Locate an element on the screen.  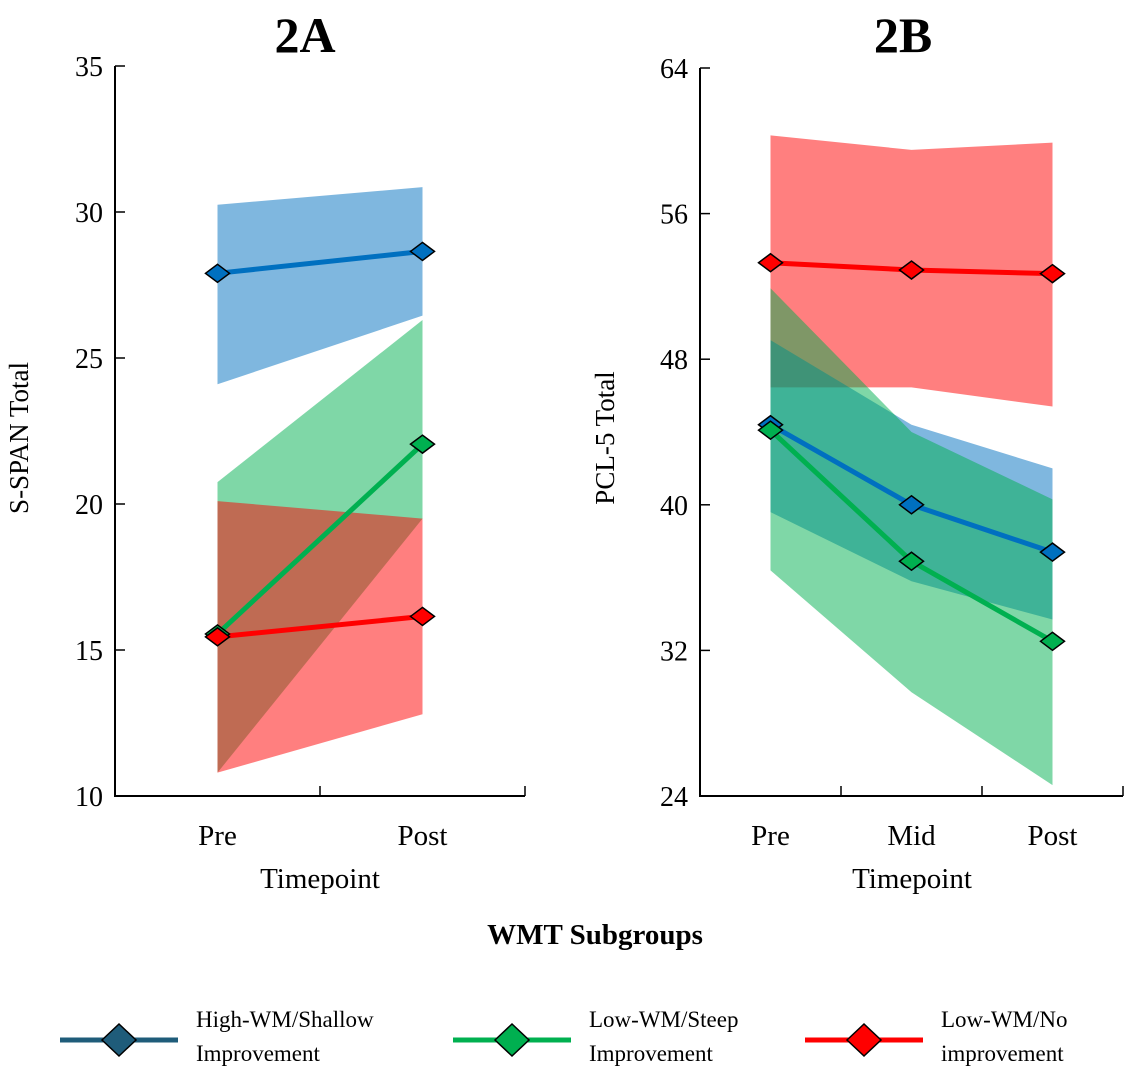
series-line-high is located at coordinates (320, 262).